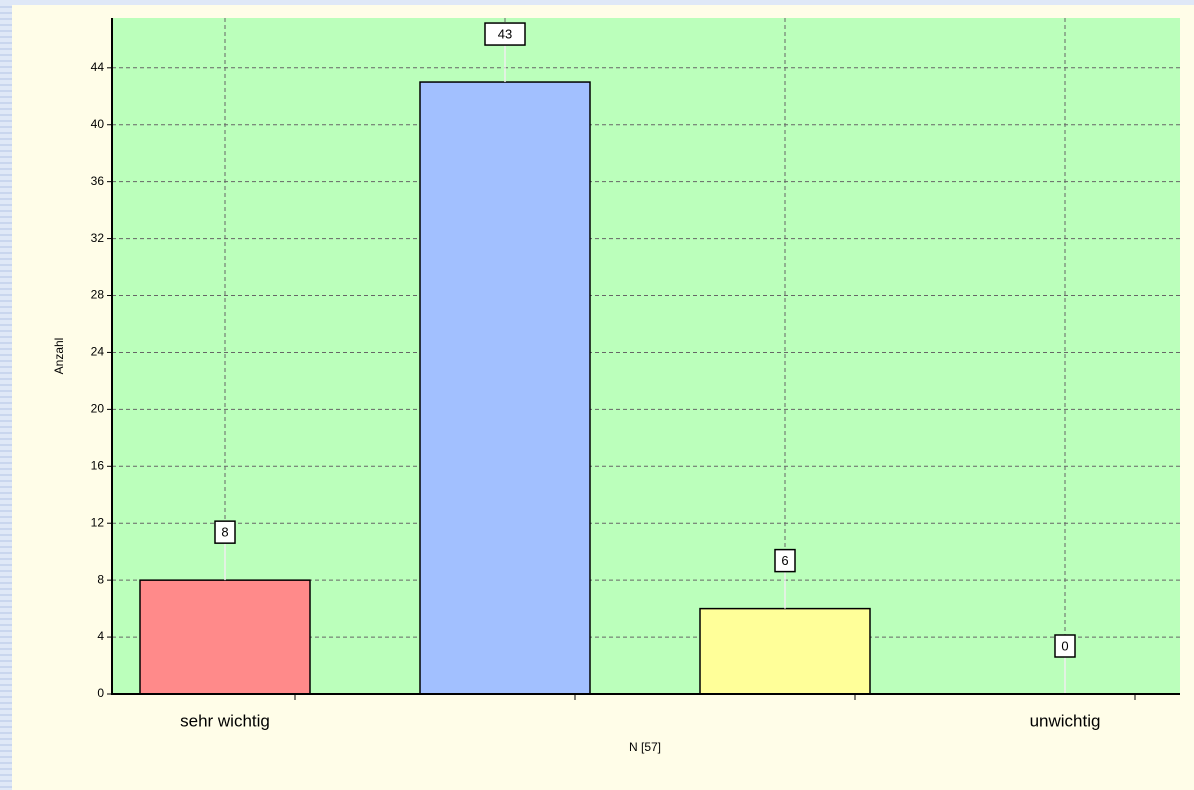 This screenshot has width=1194, height=790. I want to click on y-tick-label: 36, so click(98, 181).